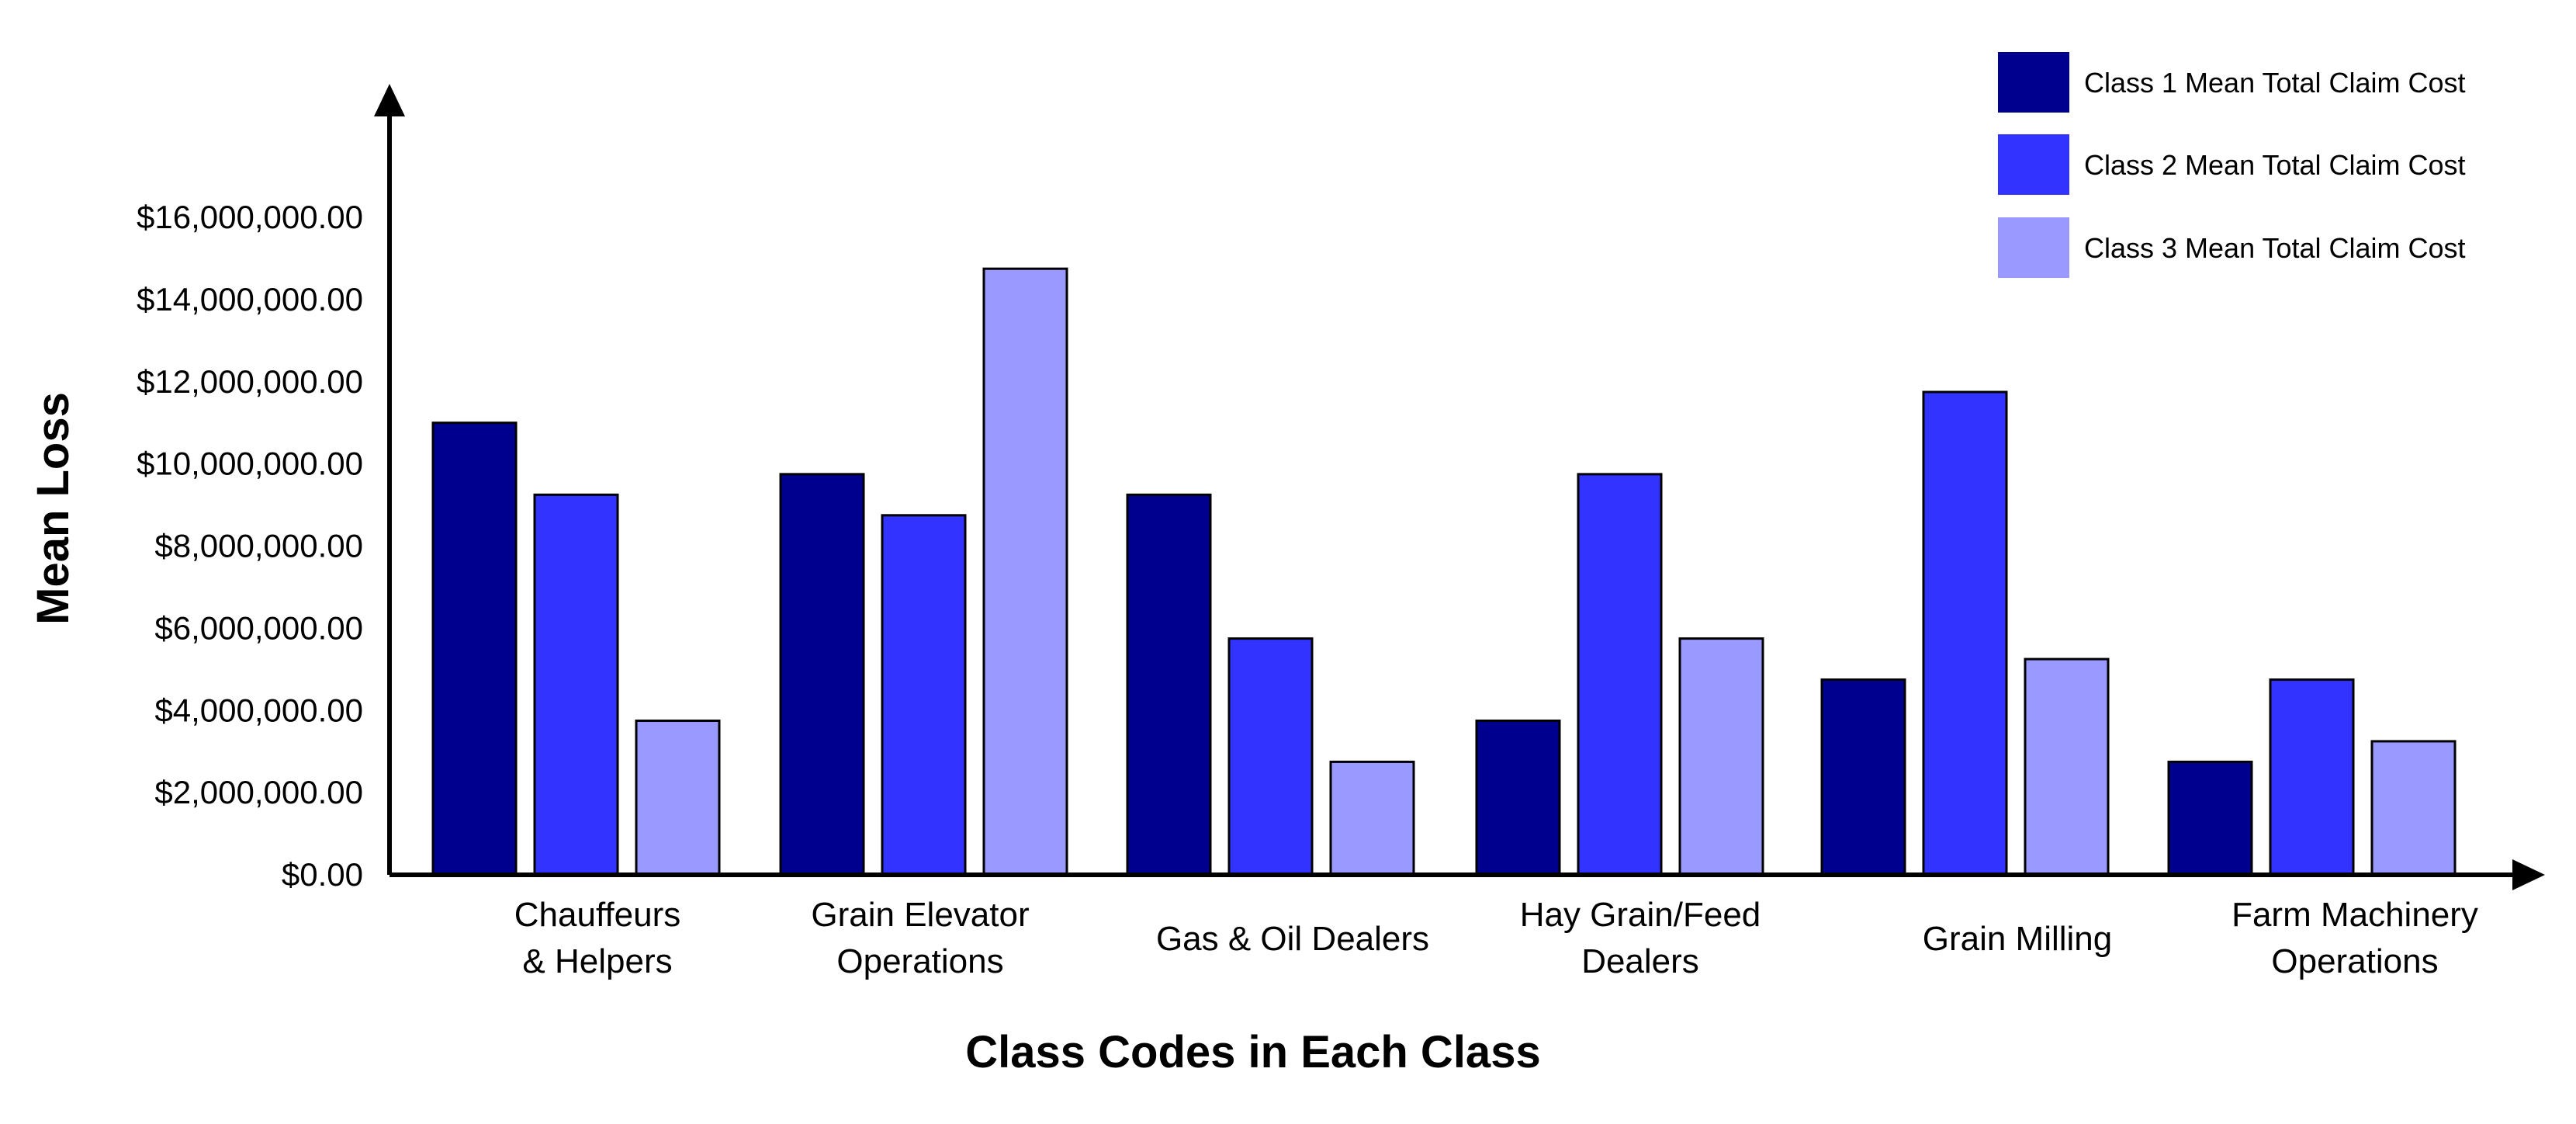 This screenshot has width=2576, height=1124. Describe the element at coordinates (1640, 938) in the screenshot. I see `x-tick-label: Hay Grain/Feed Dealers` at that location.